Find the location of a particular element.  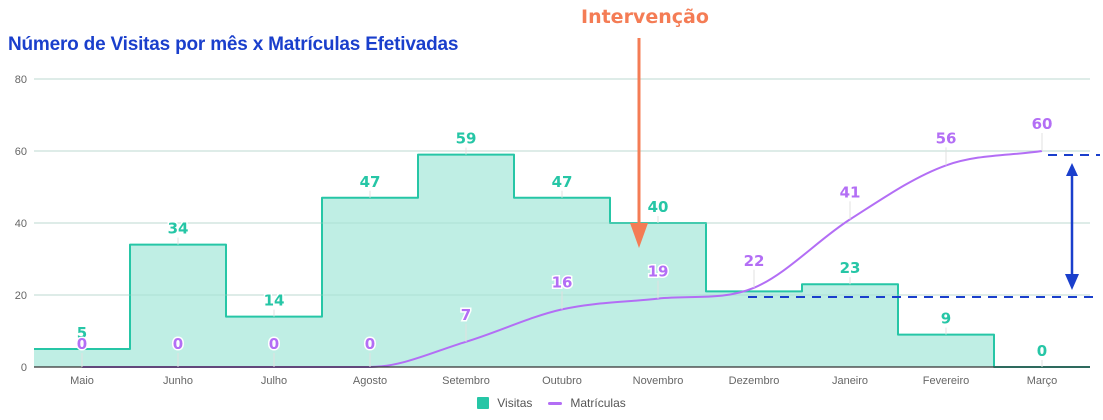

y-tick-label: 20 is located at coordinates (21, 296).